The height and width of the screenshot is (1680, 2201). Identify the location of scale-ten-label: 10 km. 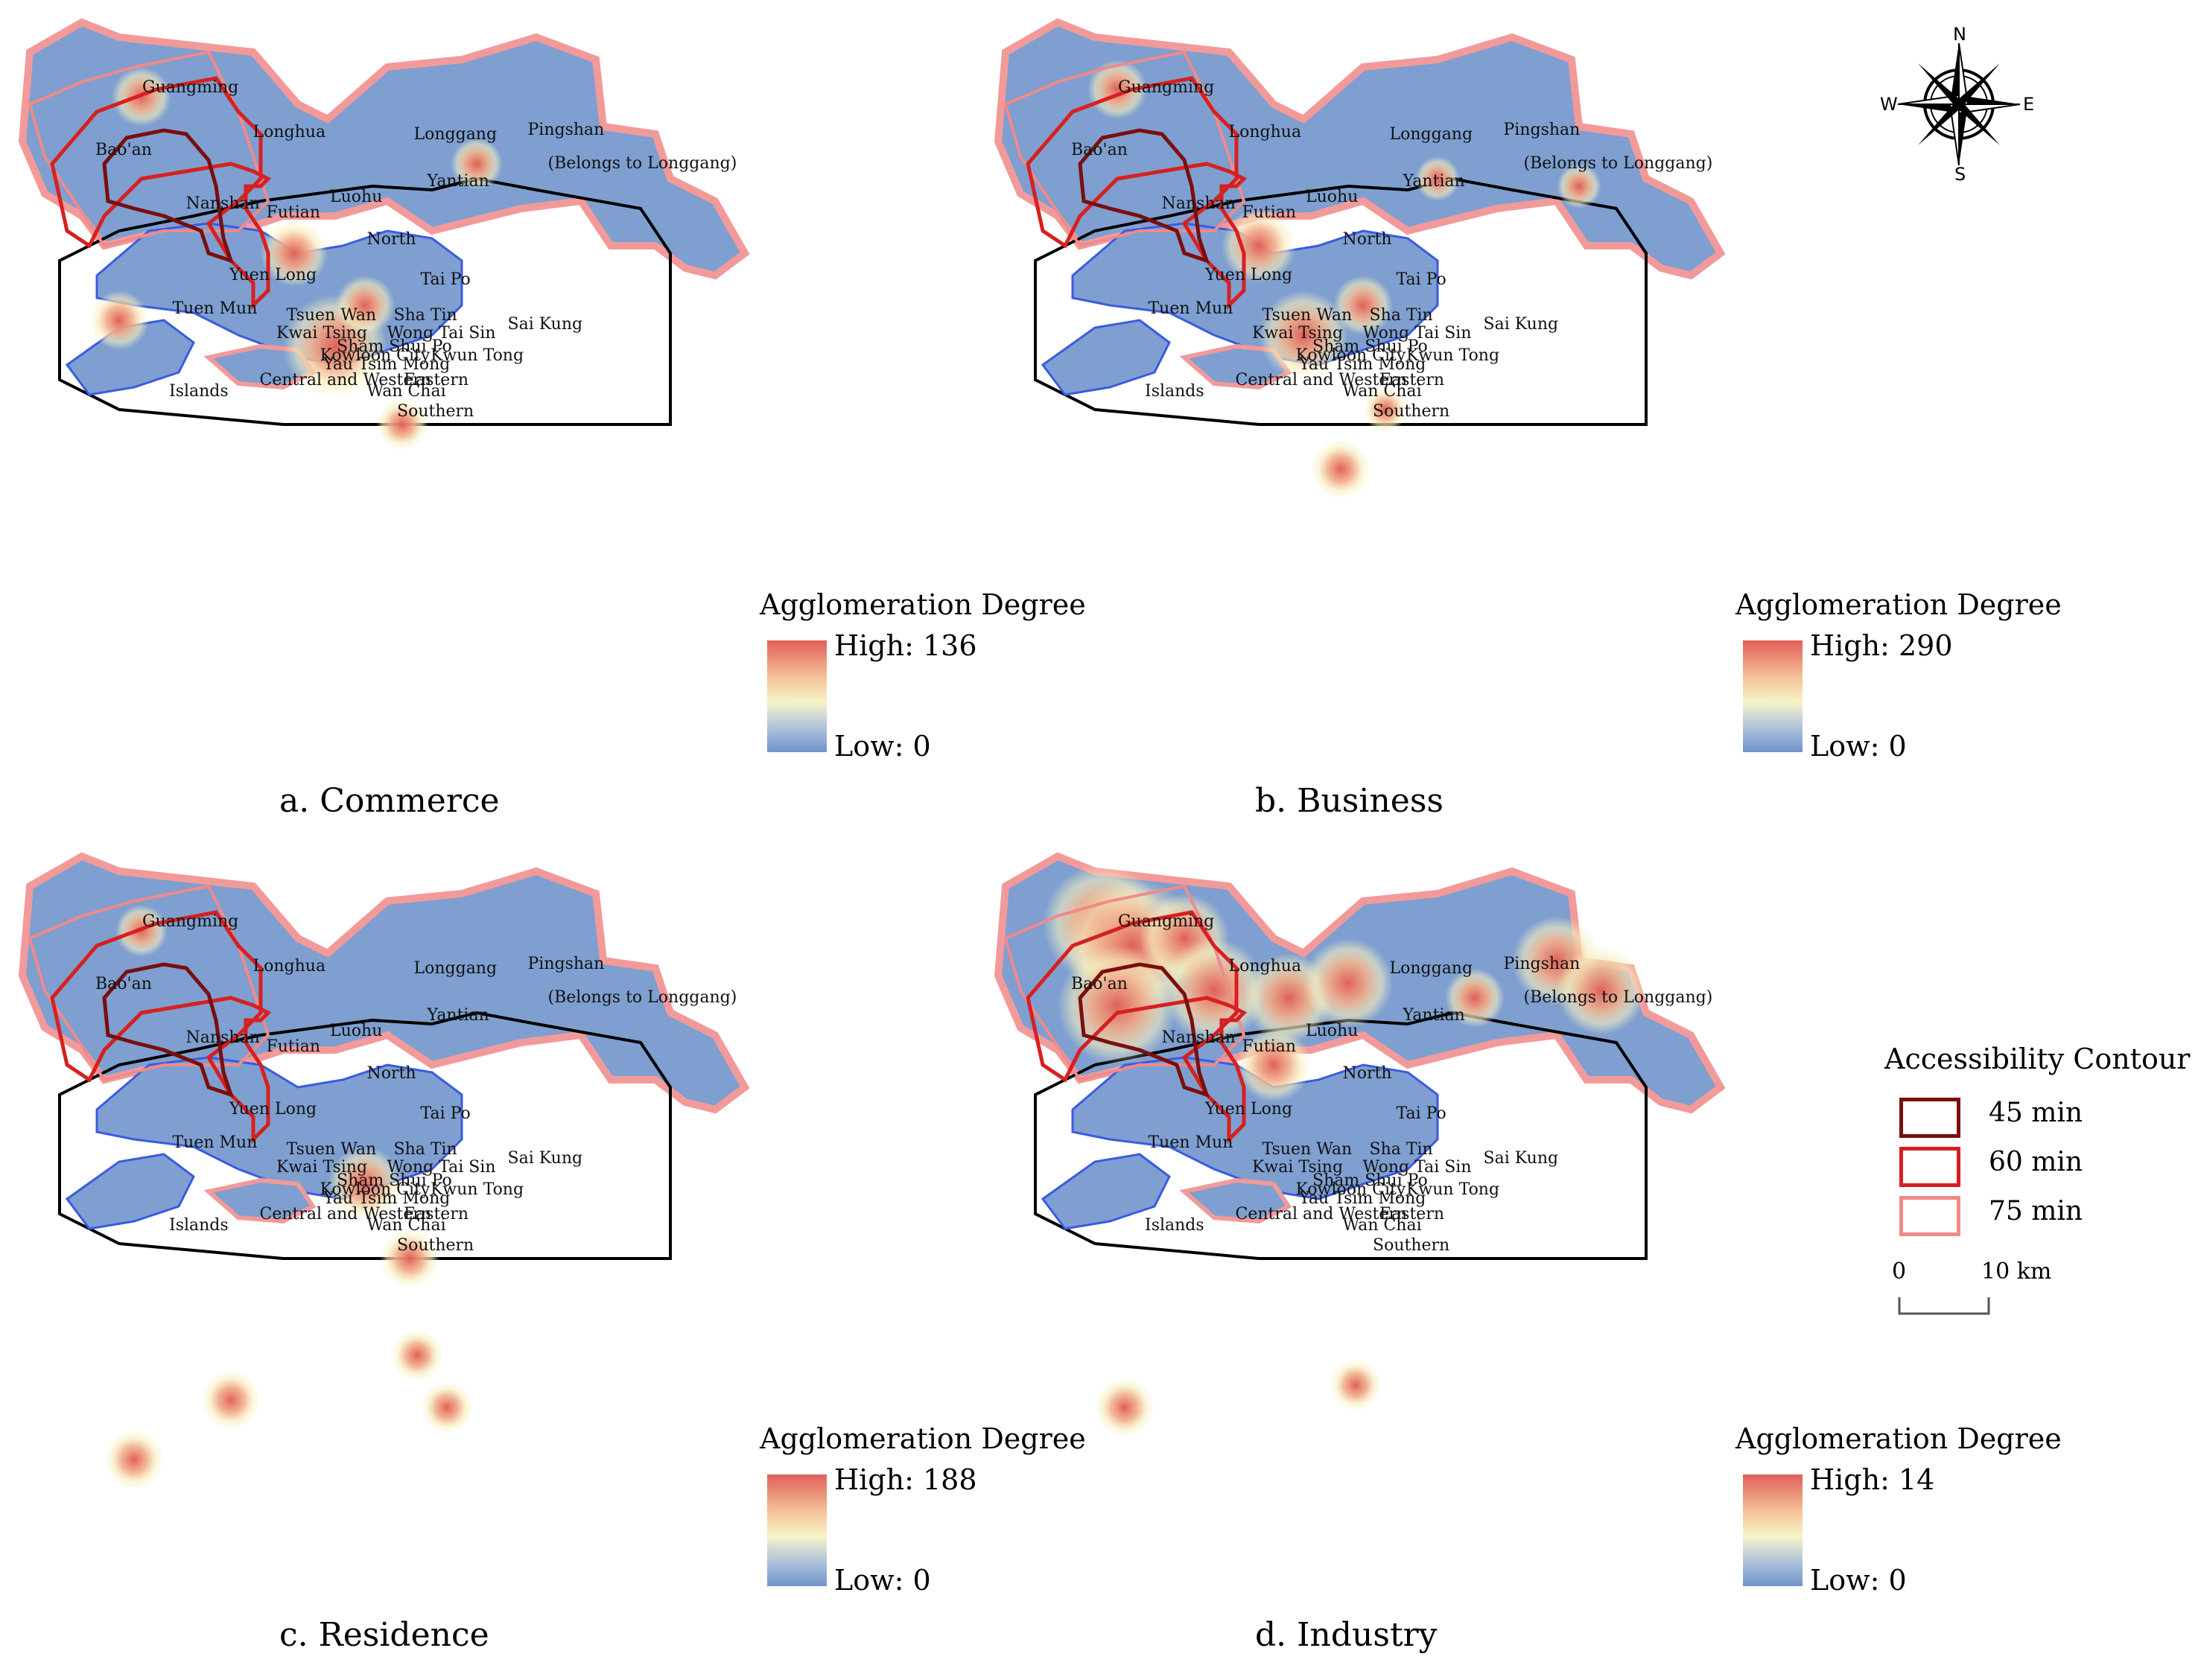
(2016, 1272).